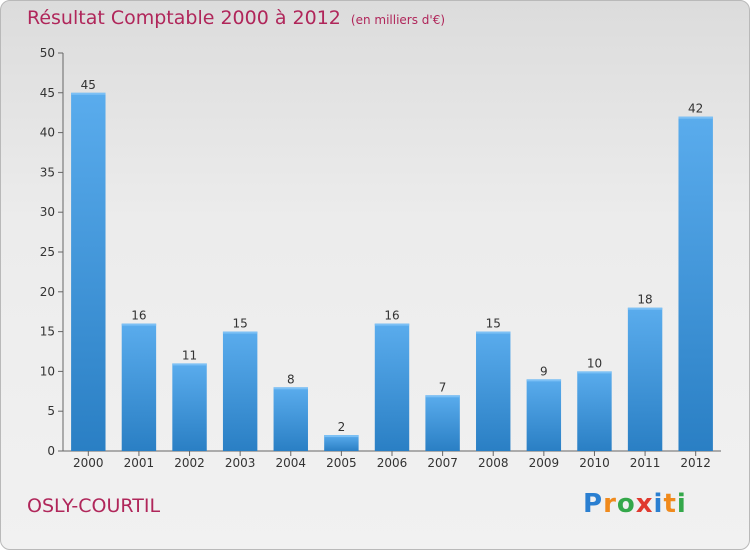 The height and width of the screenshot is (550, 750). Describe the element at coordinates (594, 411) in the screenshot. I see `bar-2010` at that location.